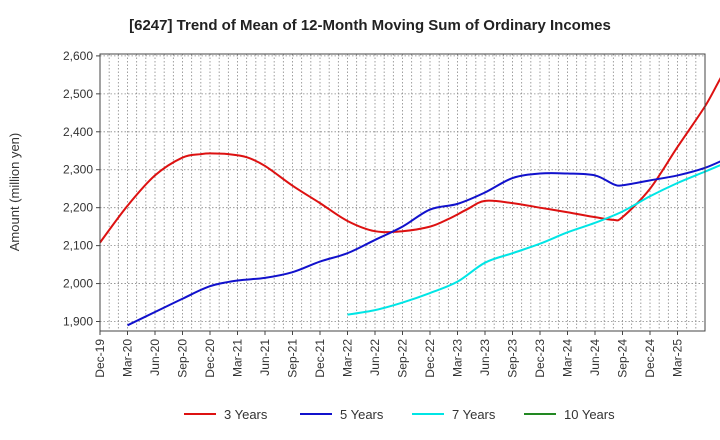 Image resolution: width=720 pixels, height=440 pixels. Describe the element at coordinates (78, 246) in the screenshot. I see `y-tick-label: 2,100` at that location.